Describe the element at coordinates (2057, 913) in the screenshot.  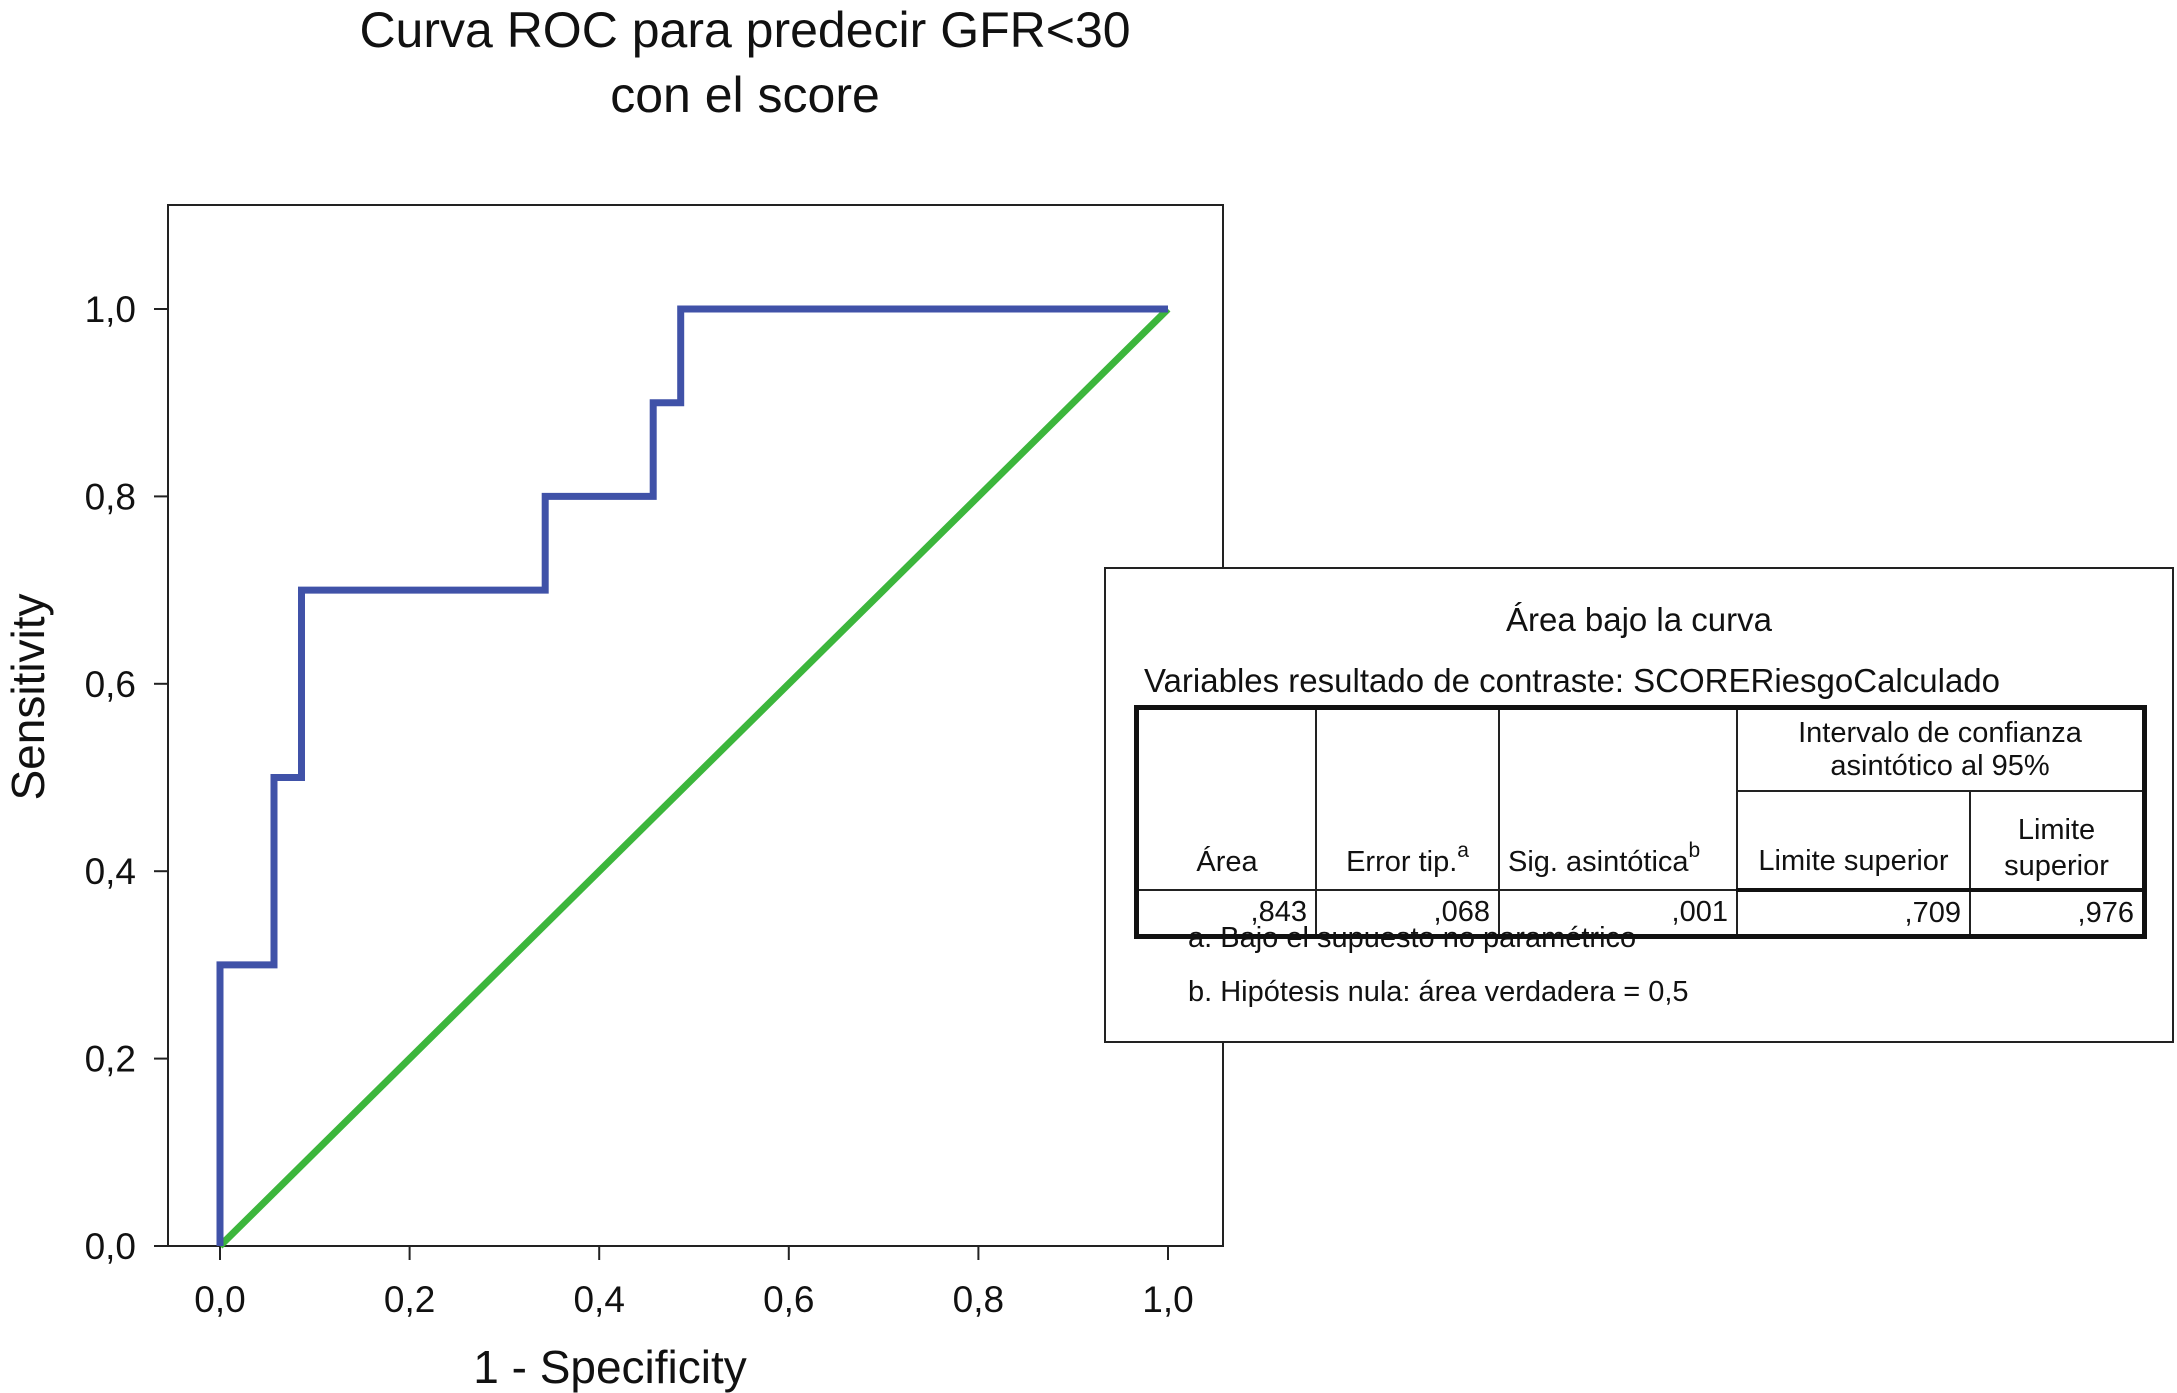
I see `value-upper: ,976` at that location.